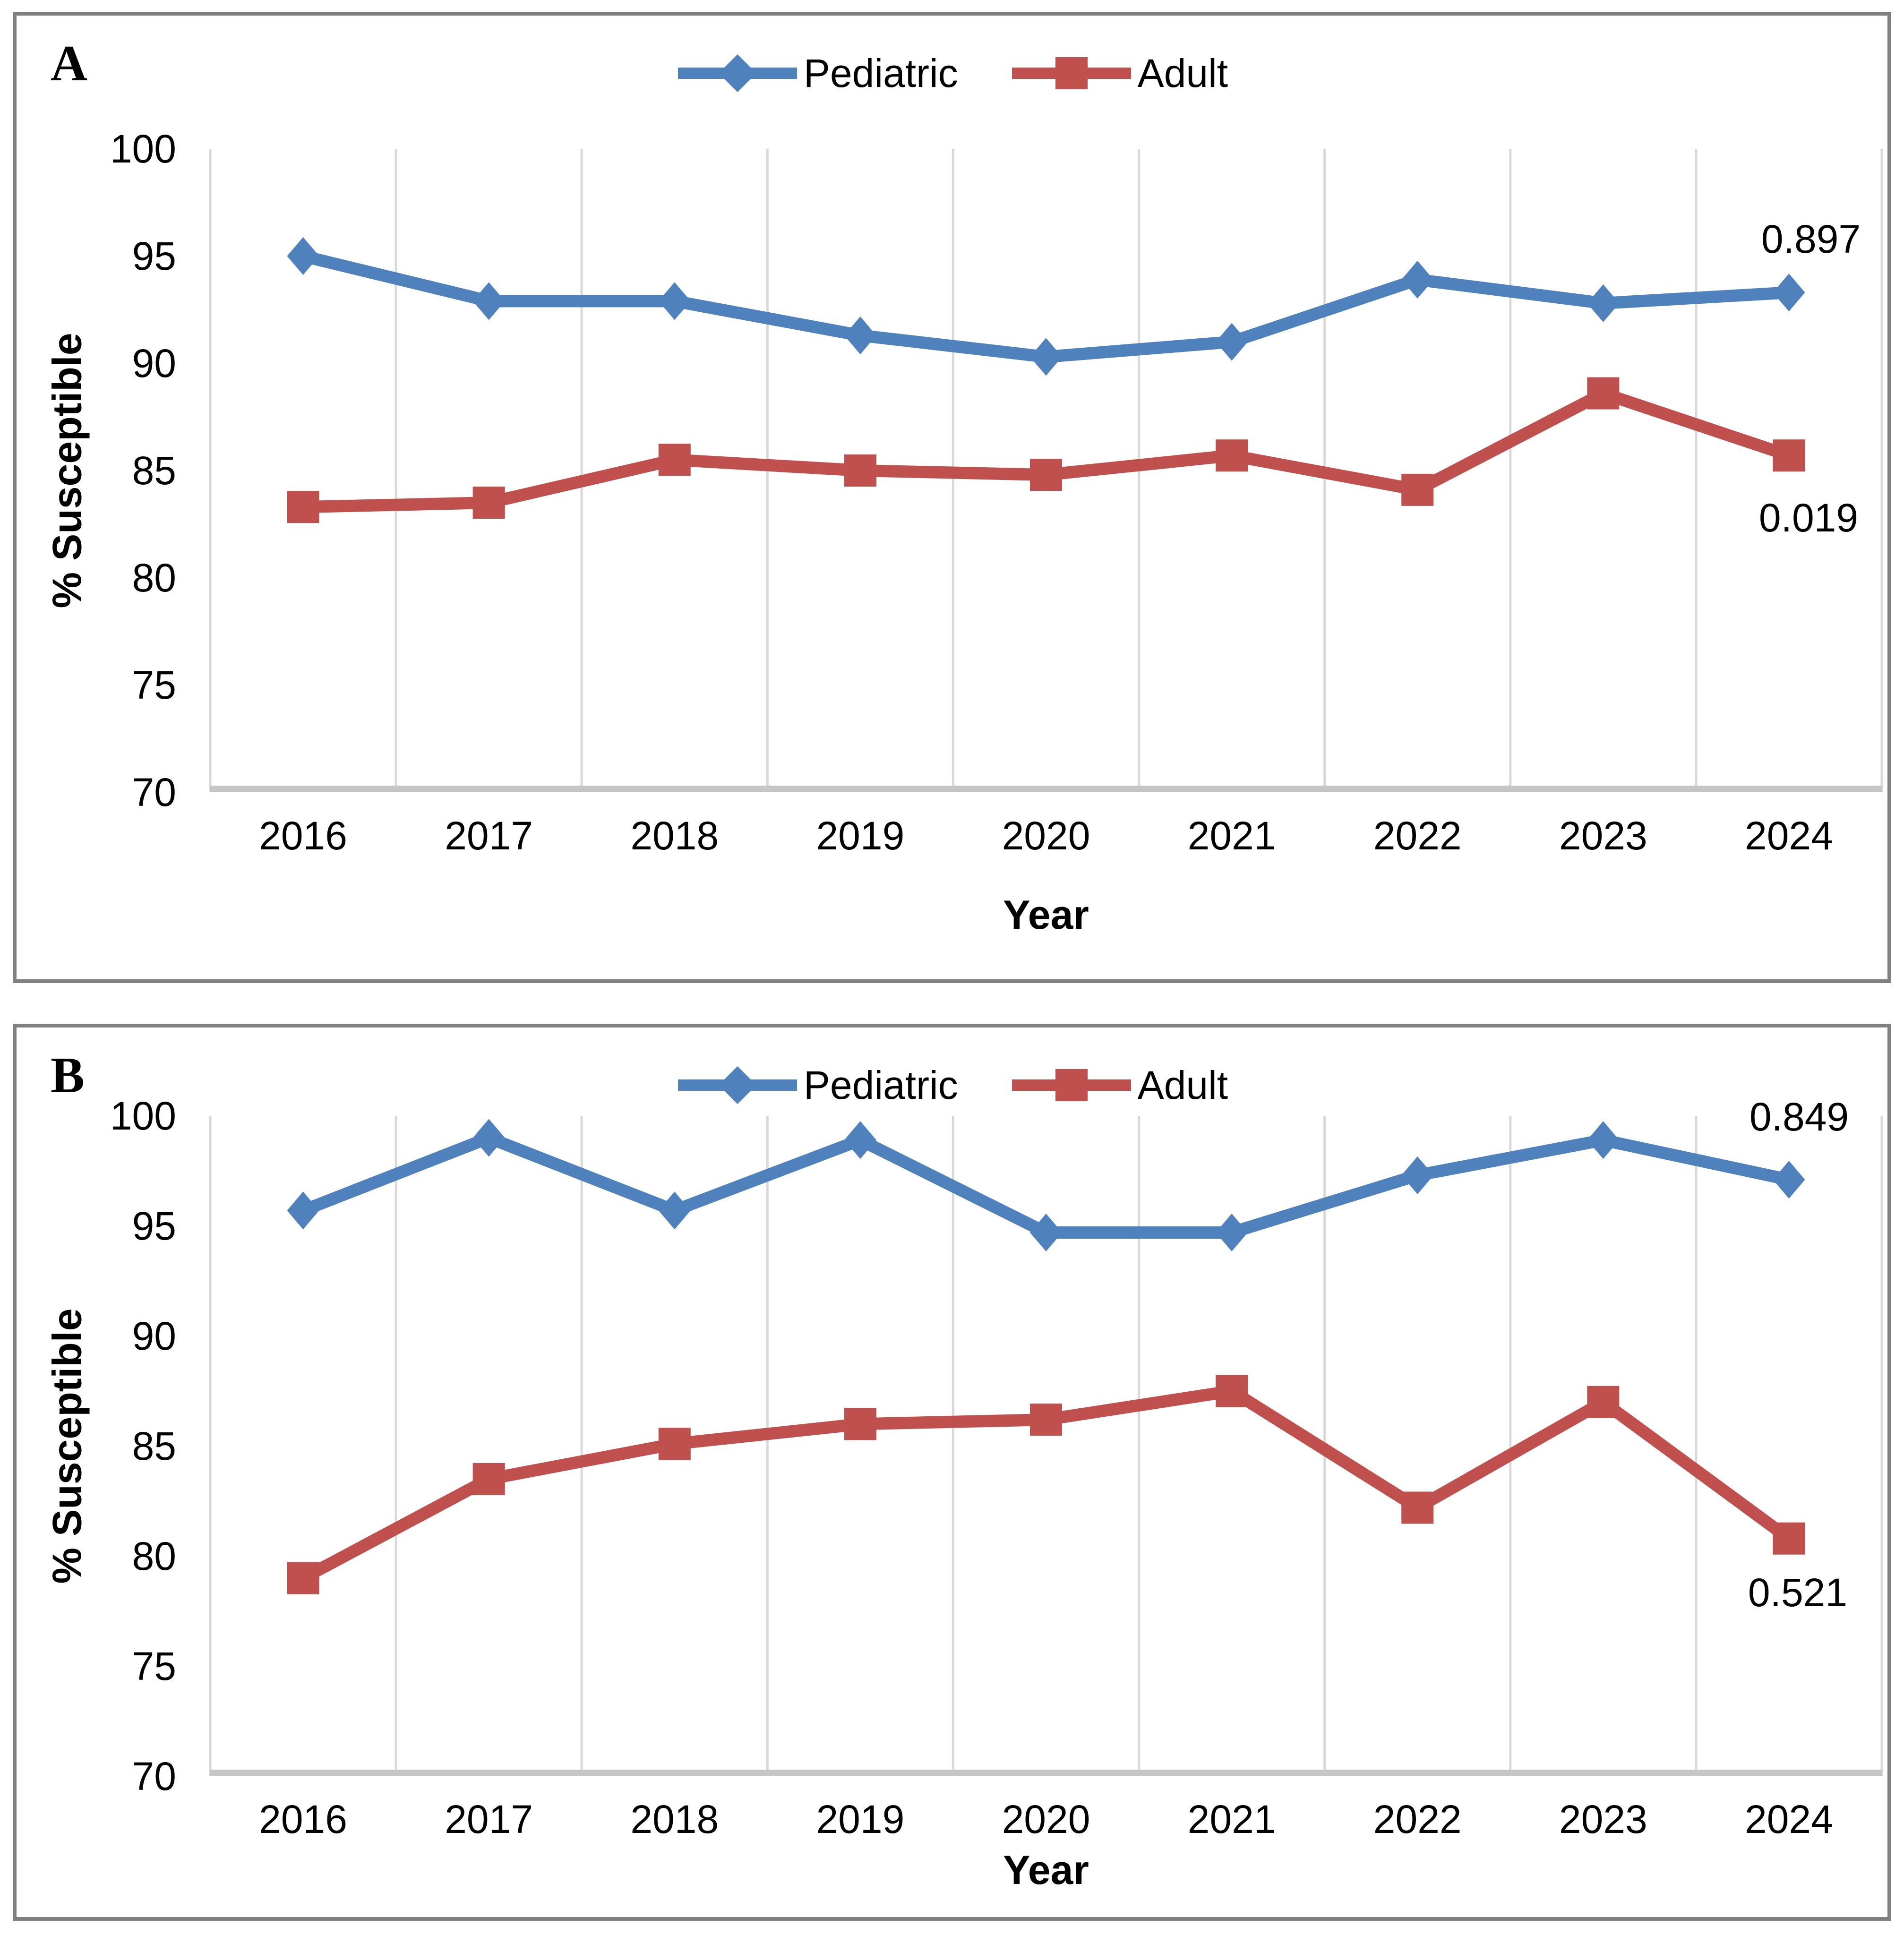 This screenshot has height=1935, width=1904. Describe the element at coordinates (1811, 239) in the screenshot. I see `p-value-pediatric: 0.897` at that location.